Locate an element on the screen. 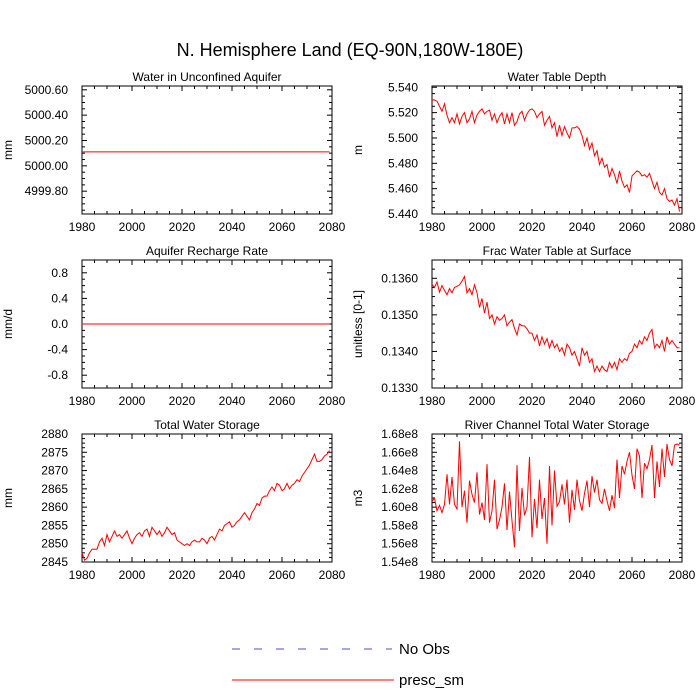 This screenshot has height=700, width=700. y-tick-label: 2880 is located at coordinates (54, 434).